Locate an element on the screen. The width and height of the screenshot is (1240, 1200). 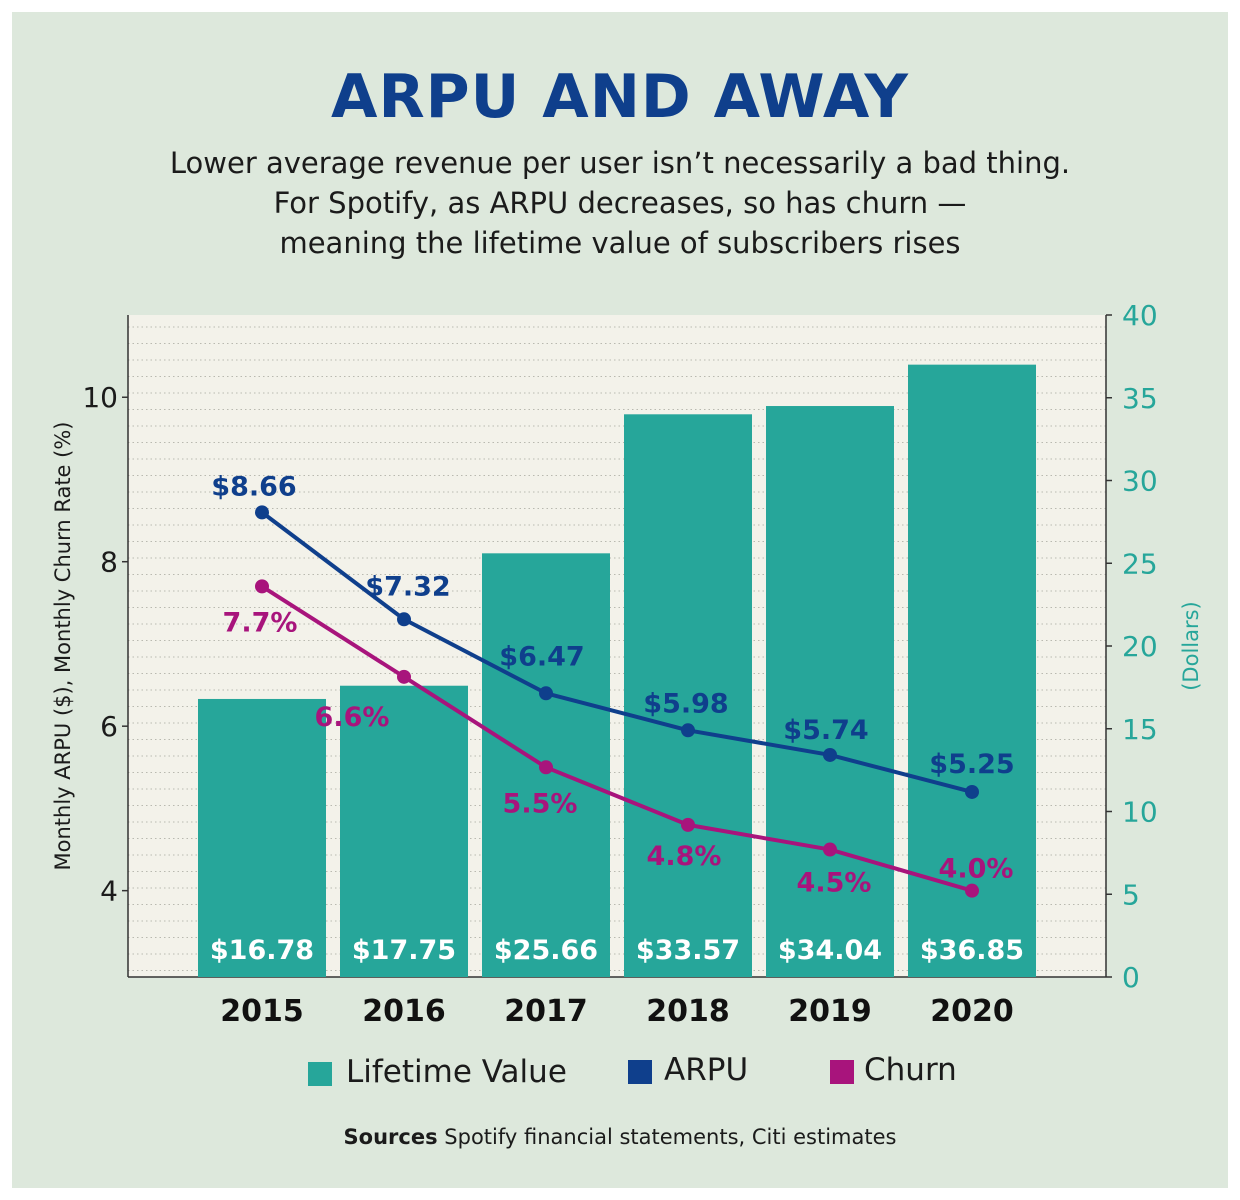
arpu-line is located at coordinates (616, 652).